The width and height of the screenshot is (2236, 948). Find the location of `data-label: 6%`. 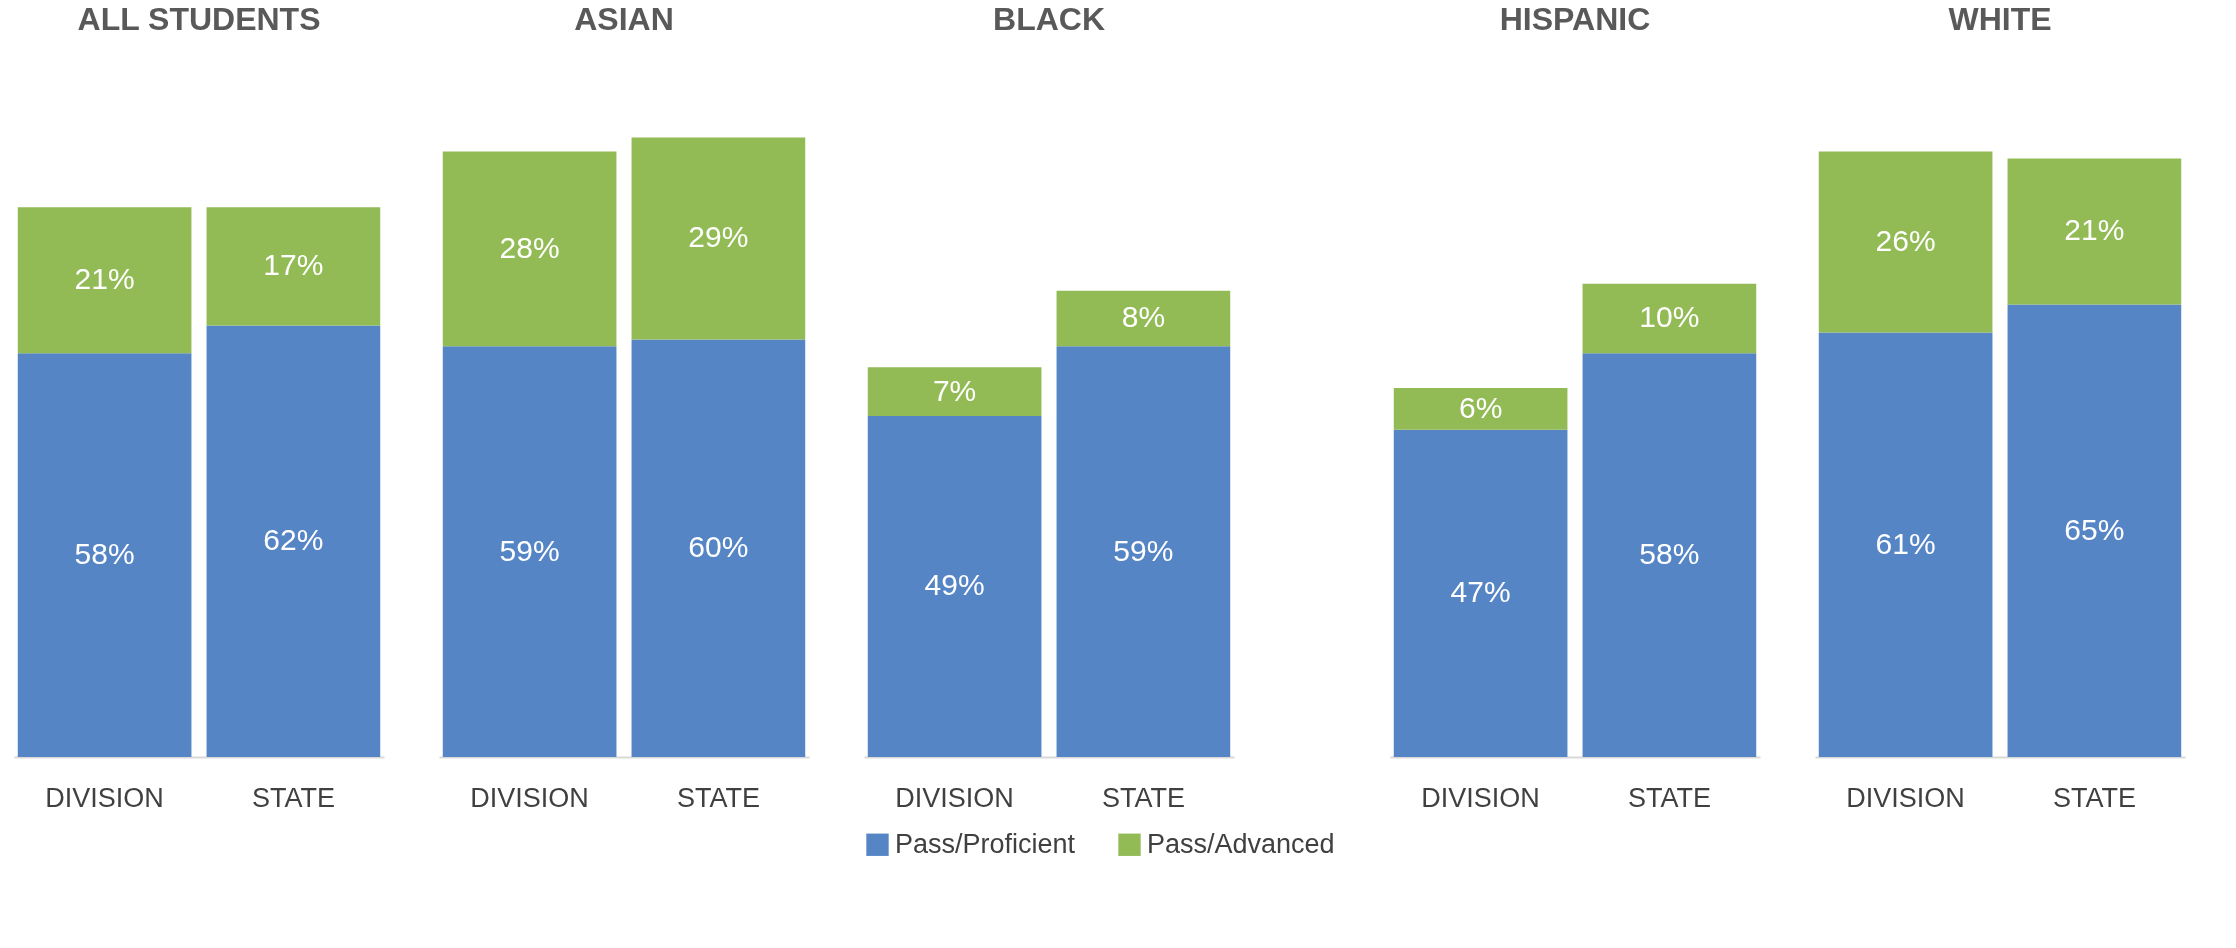

data-label: 6% is located at coordinates (1480, 407).